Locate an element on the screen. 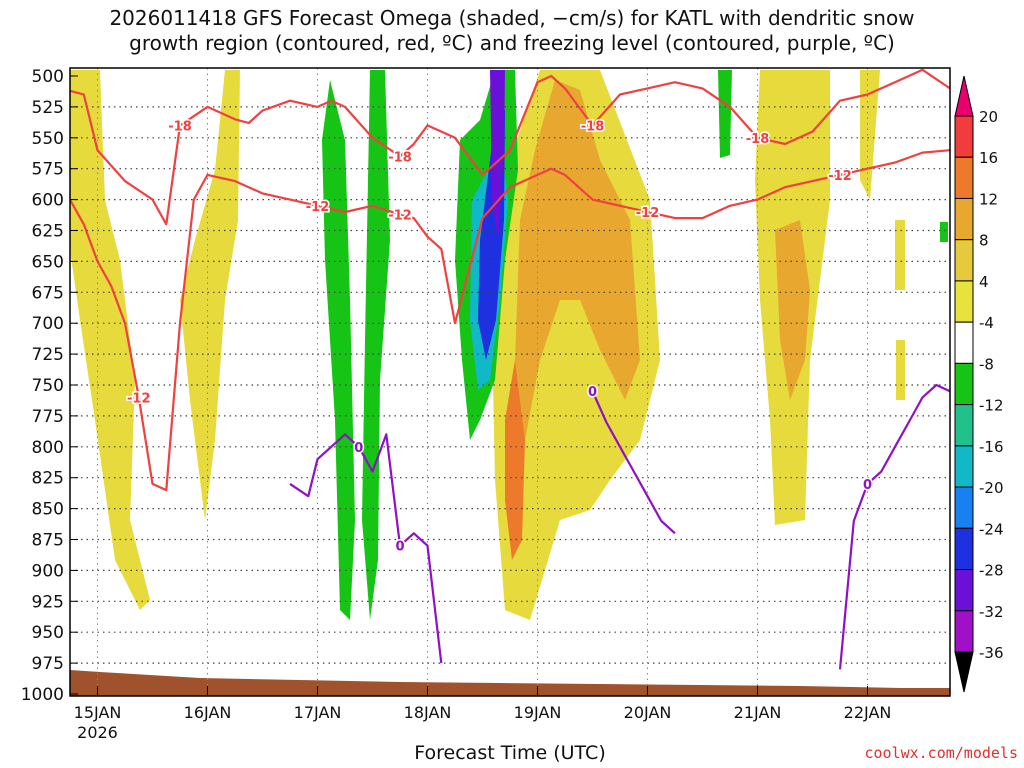 Image resolution: width=1024 pixels, height=768 pixels. y-tick-label: 800 is located at coordinates (48, 448).